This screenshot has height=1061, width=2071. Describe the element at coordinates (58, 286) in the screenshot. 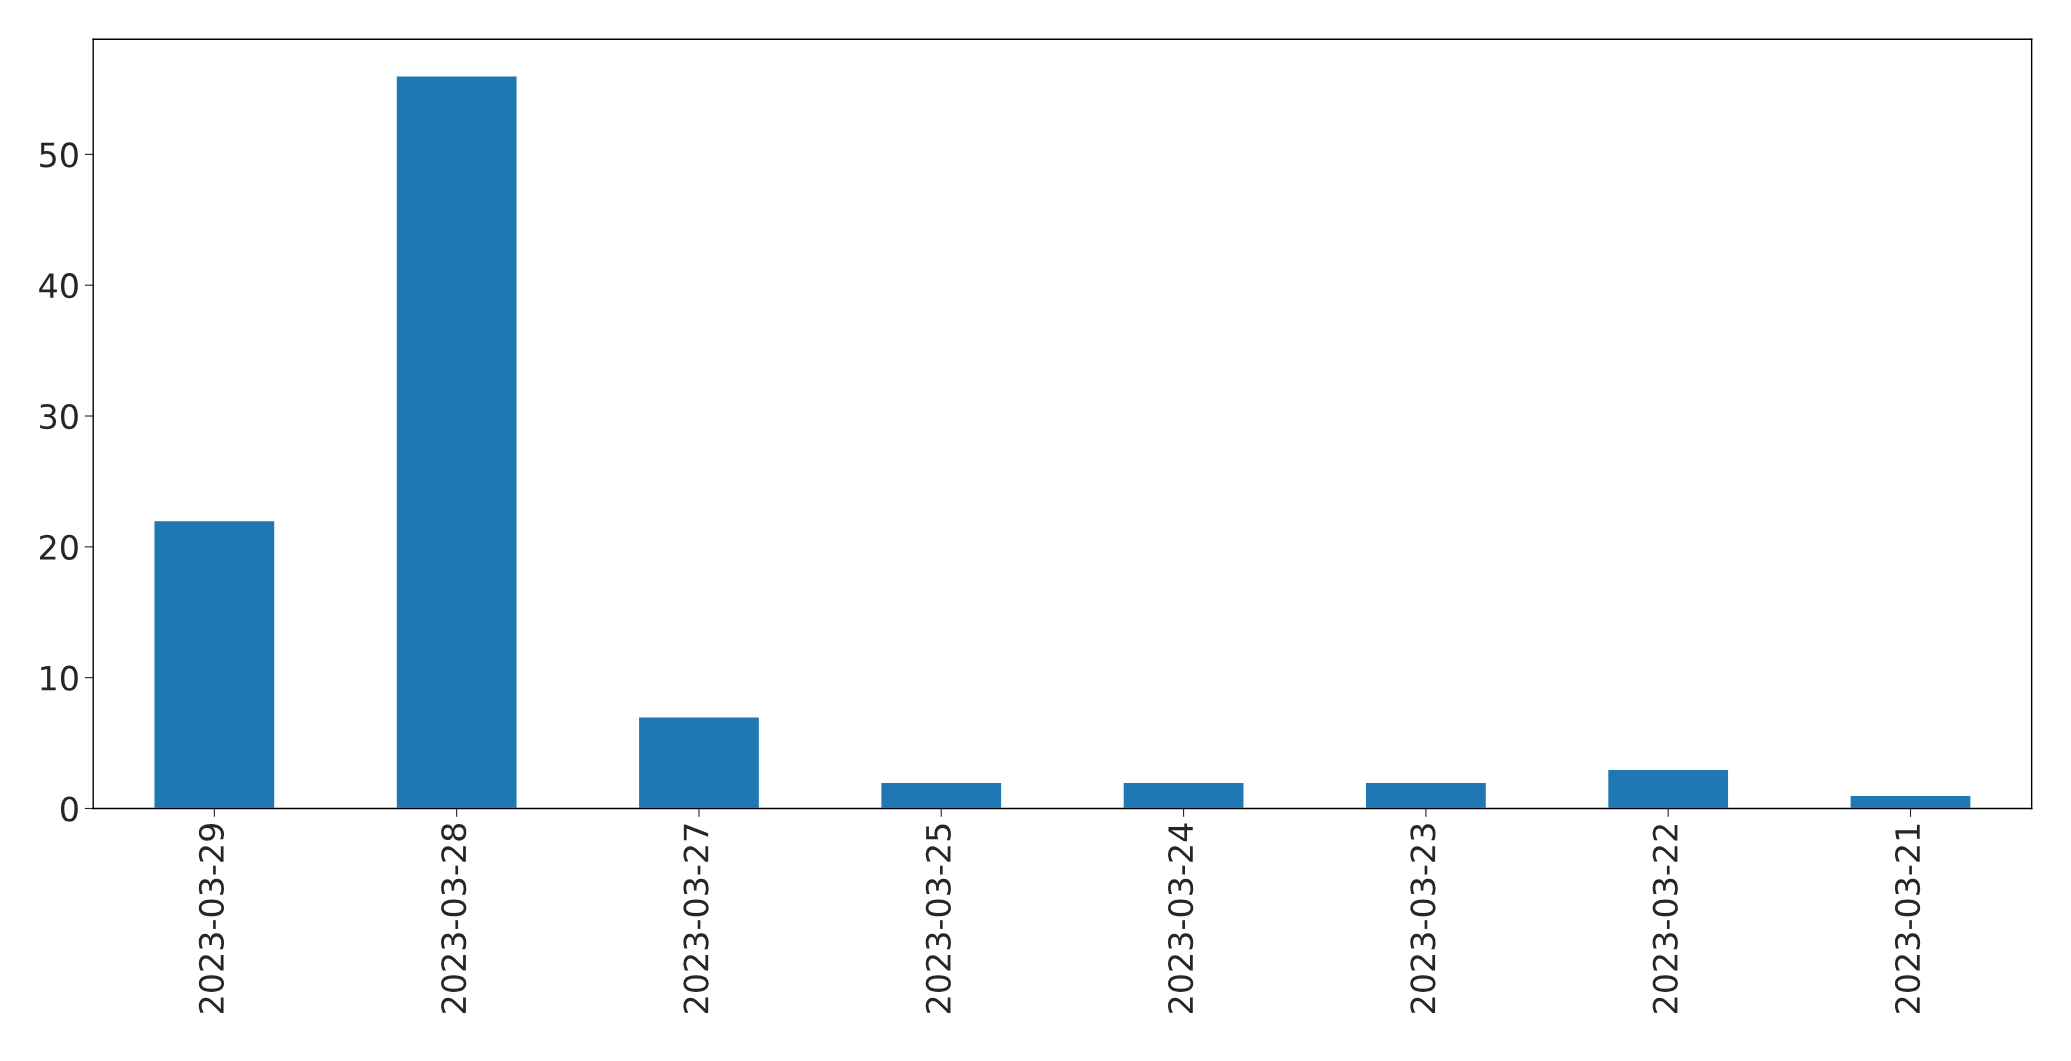

I see `y-tick-label: 40` at that location.